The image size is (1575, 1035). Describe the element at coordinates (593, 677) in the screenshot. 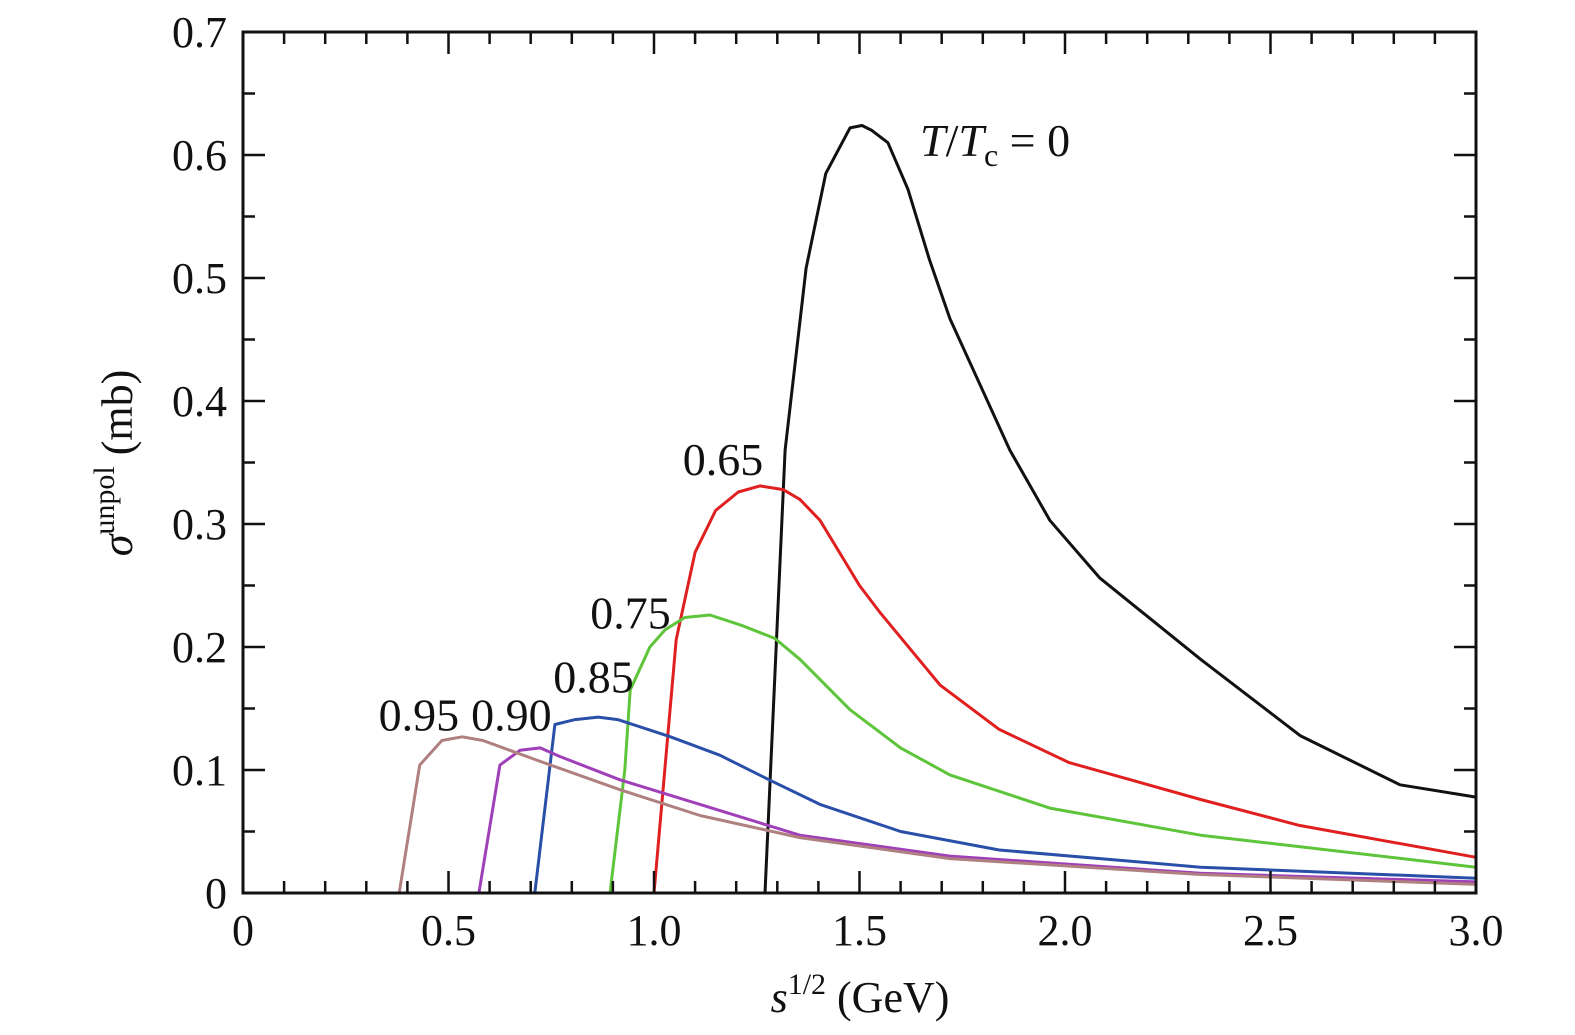

I see `curve-label-0.85: 0.85` at that location.